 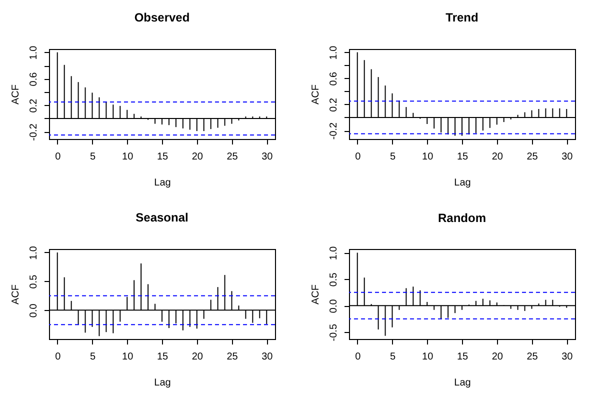 I want to click on chart-title: Trend, so click(x=462, y=17).